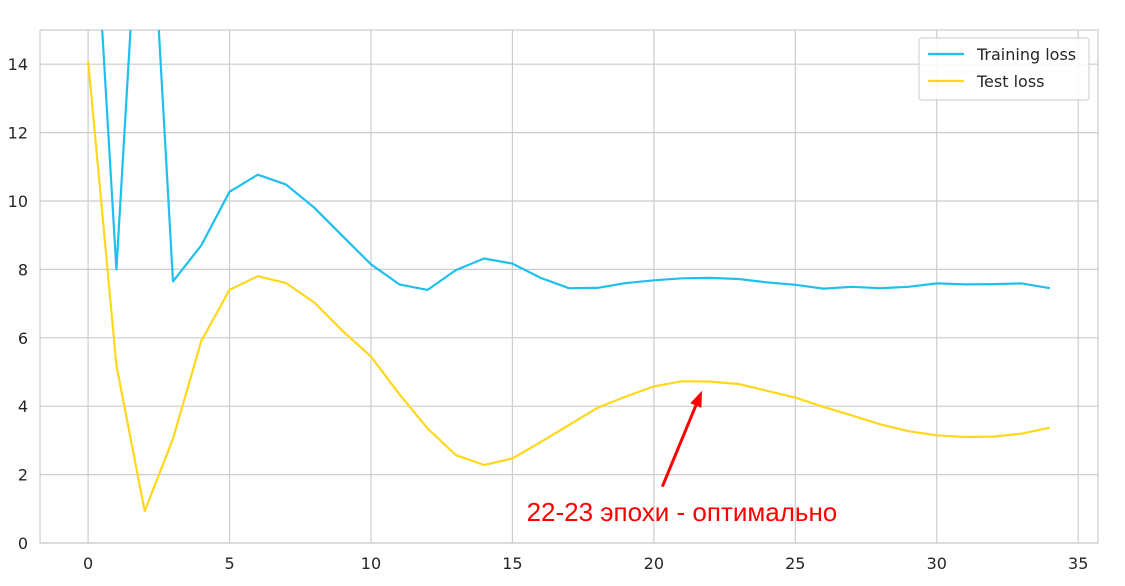  I want to click on x-tick-label: 10, so click(371, 563).